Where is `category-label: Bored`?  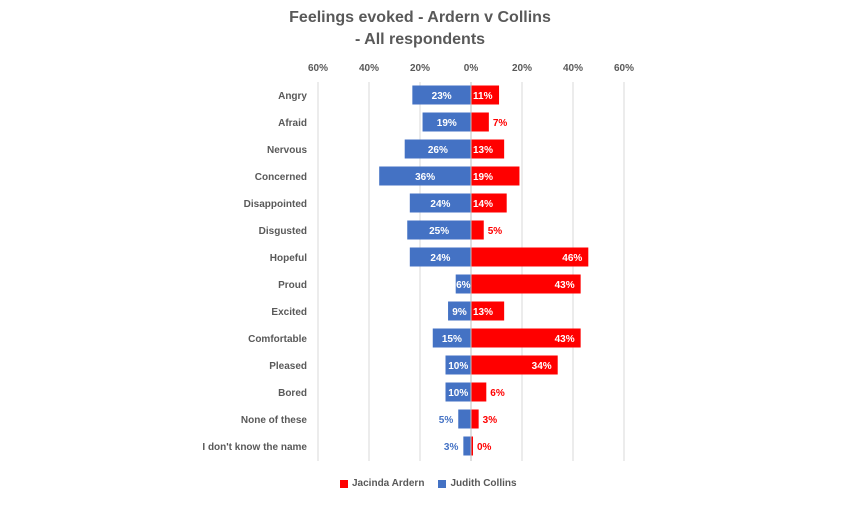 category-label: Bored is located at coordinates (292, 393).